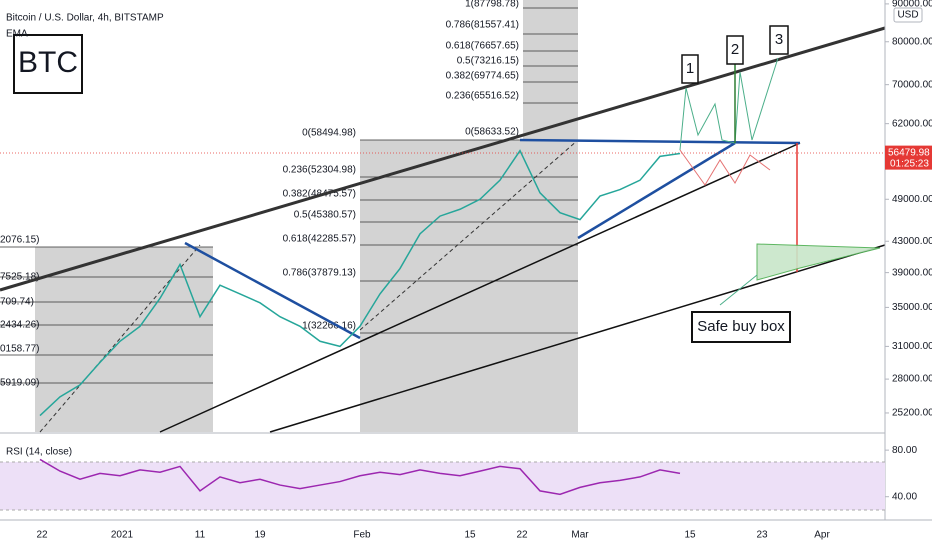 Image resolution: width=932 pixels, height=555 pixels. What do you see at coordinates (19, 325) in the screenshot?
I see `fib-label: 2434.26)` at bounding box center [19, 325].